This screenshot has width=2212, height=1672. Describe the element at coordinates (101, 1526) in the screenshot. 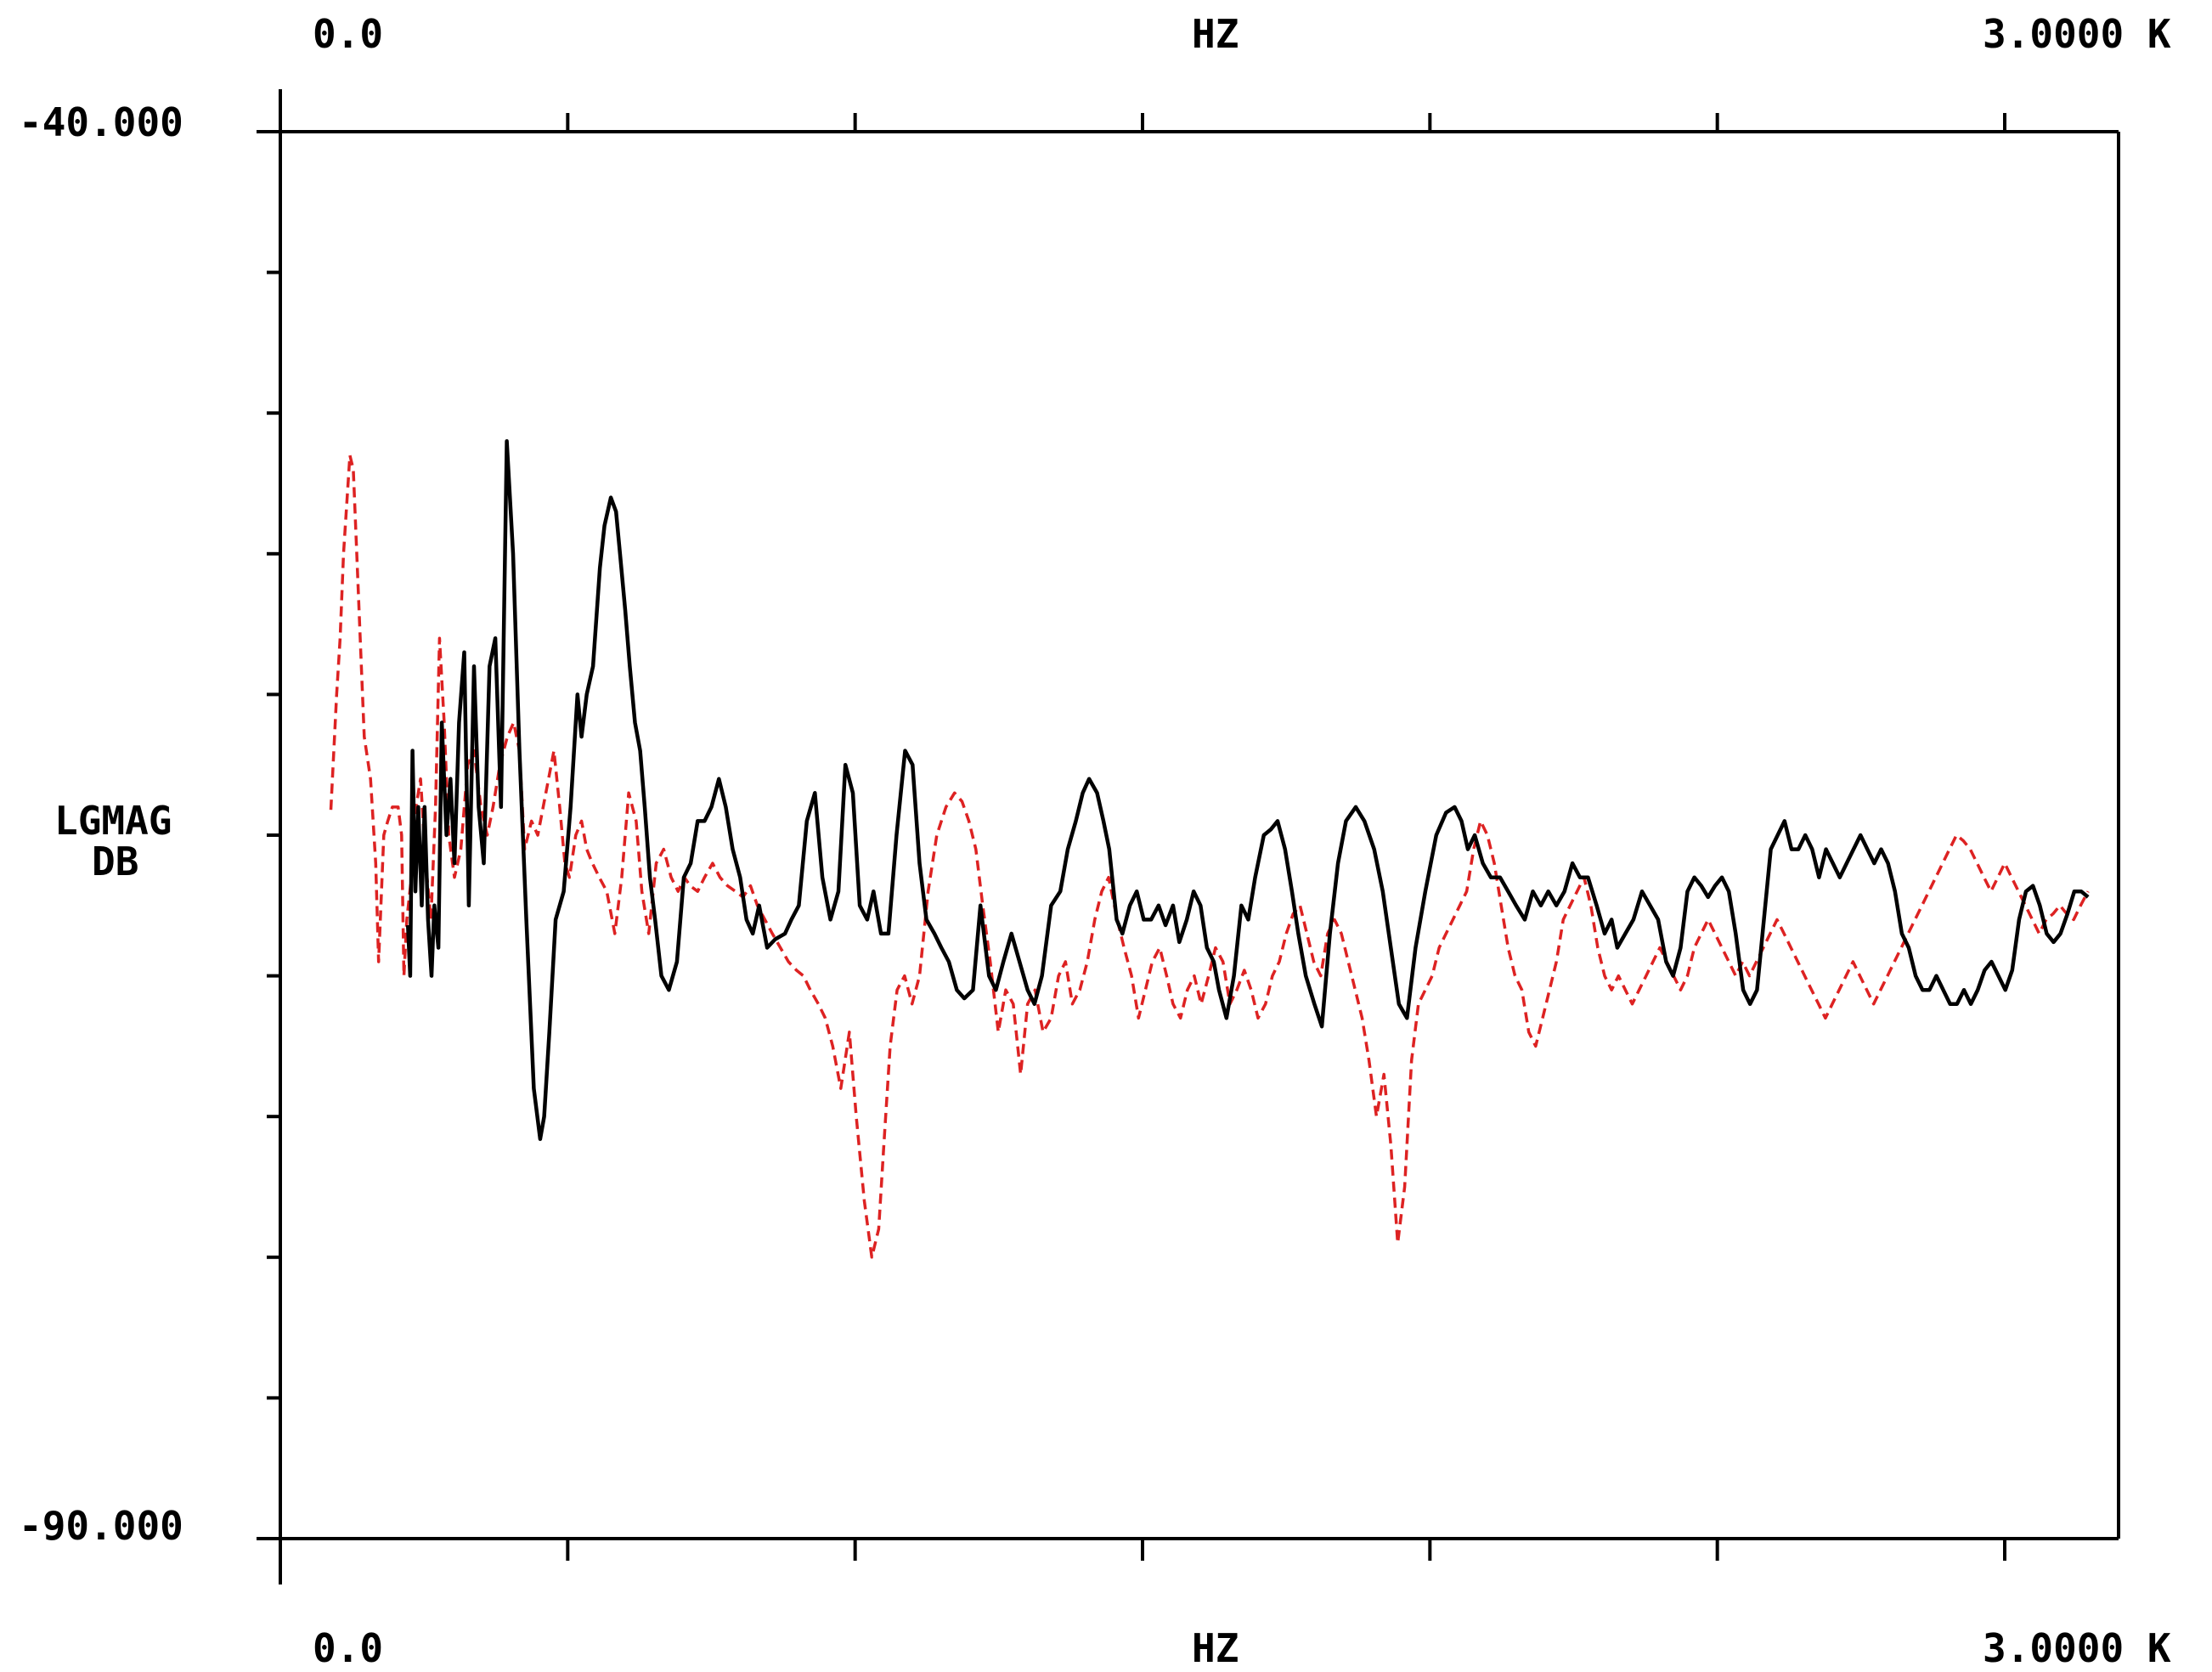

I see `y-bottom-label: -90.000` at that location.